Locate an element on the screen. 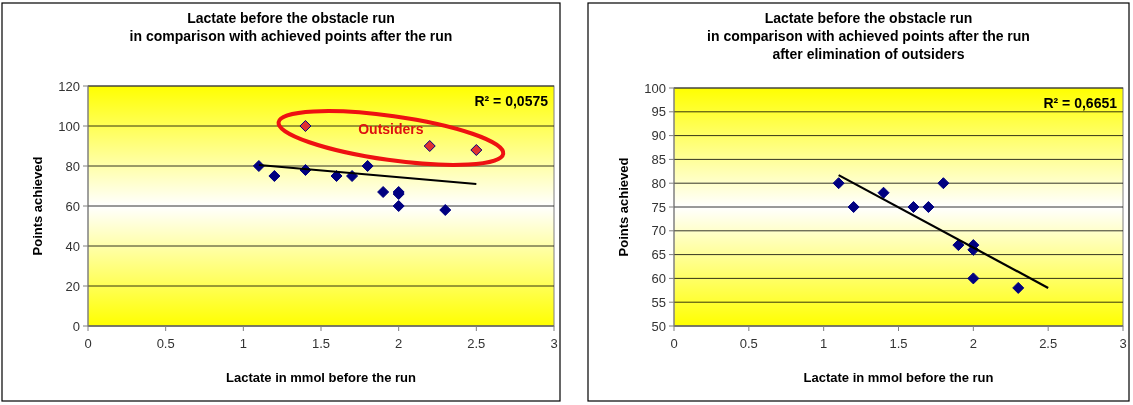 This screenshot has width=1133, height=405. y-tick-label: 90 is located at coordinates (658, 136).